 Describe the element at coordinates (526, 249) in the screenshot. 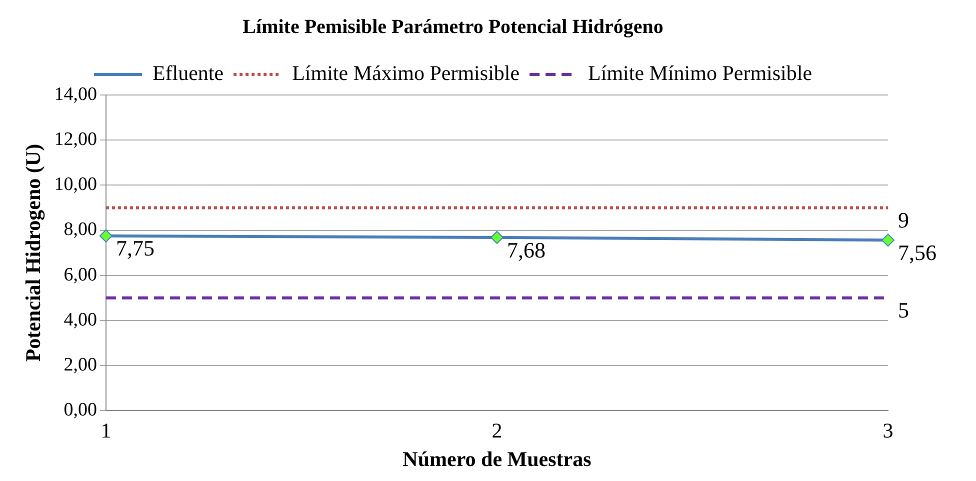

I see `data-label: 7,68` at that location.